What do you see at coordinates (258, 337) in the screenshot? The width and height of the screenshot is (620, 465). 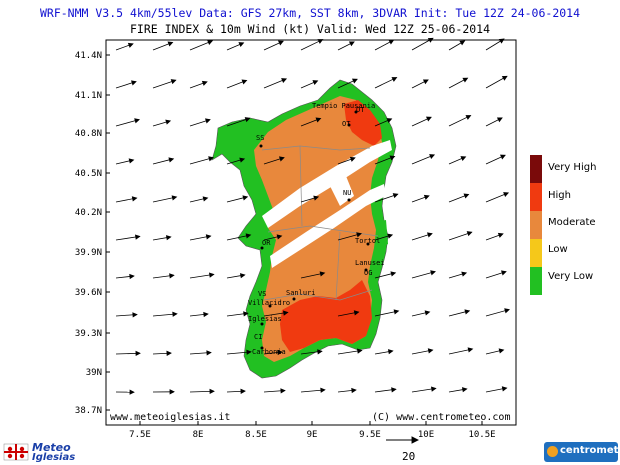 I see `city-label: CI` at bounding box center [258, 337].